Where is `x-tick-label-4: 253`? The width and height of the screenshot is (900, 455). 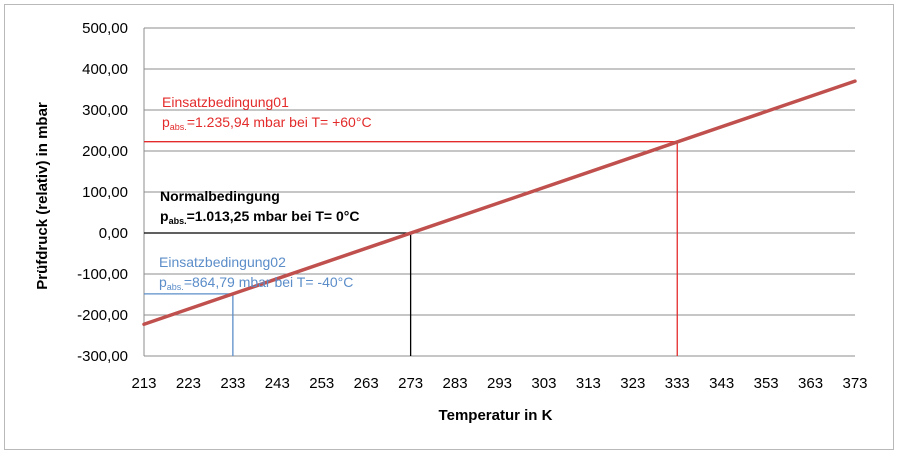 x-tick-label-4: 253 is located at coordinates (321, 383).